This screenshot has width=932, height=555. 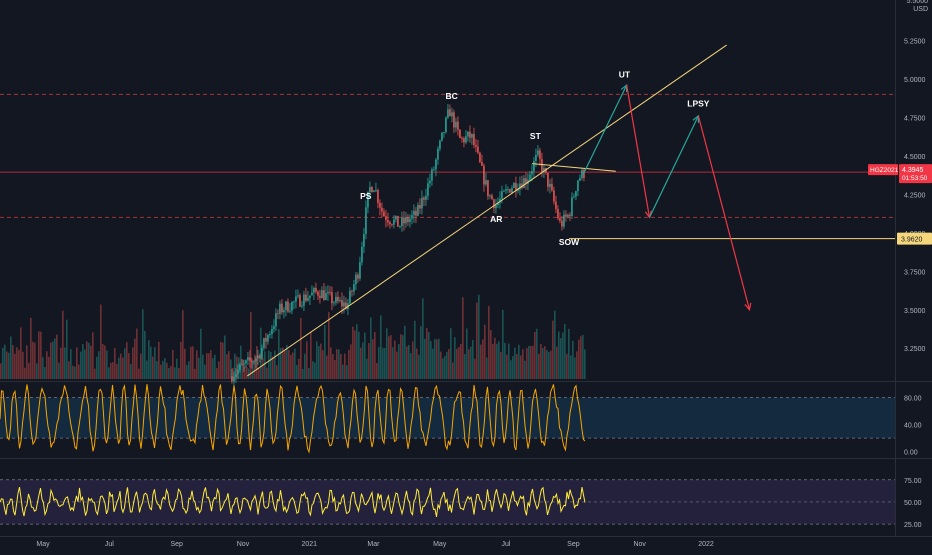 What do you see at coordinates (496, 219) in the screenshot?
I see `annotation-label: AR` at bounding box center [496, 219].